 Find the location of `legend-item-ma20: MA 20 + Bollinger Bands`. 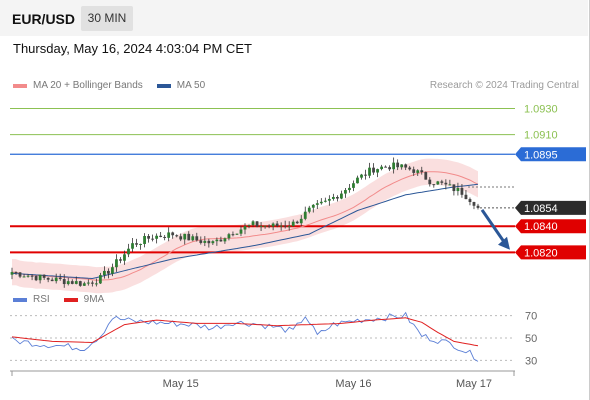

legend-item-ma20: MA 20 + Bollinger Bands is located at coordinates (78, 85).